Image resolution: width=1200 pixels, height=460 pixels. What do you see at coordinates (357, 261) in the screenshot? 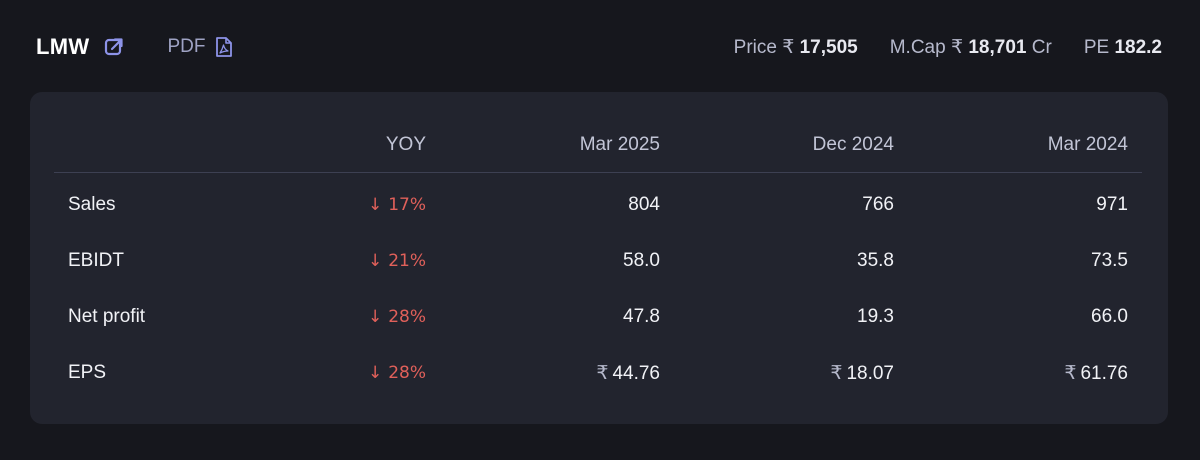
I see `yoy-change: ↓ 21%` at bounding box center [357, 261].